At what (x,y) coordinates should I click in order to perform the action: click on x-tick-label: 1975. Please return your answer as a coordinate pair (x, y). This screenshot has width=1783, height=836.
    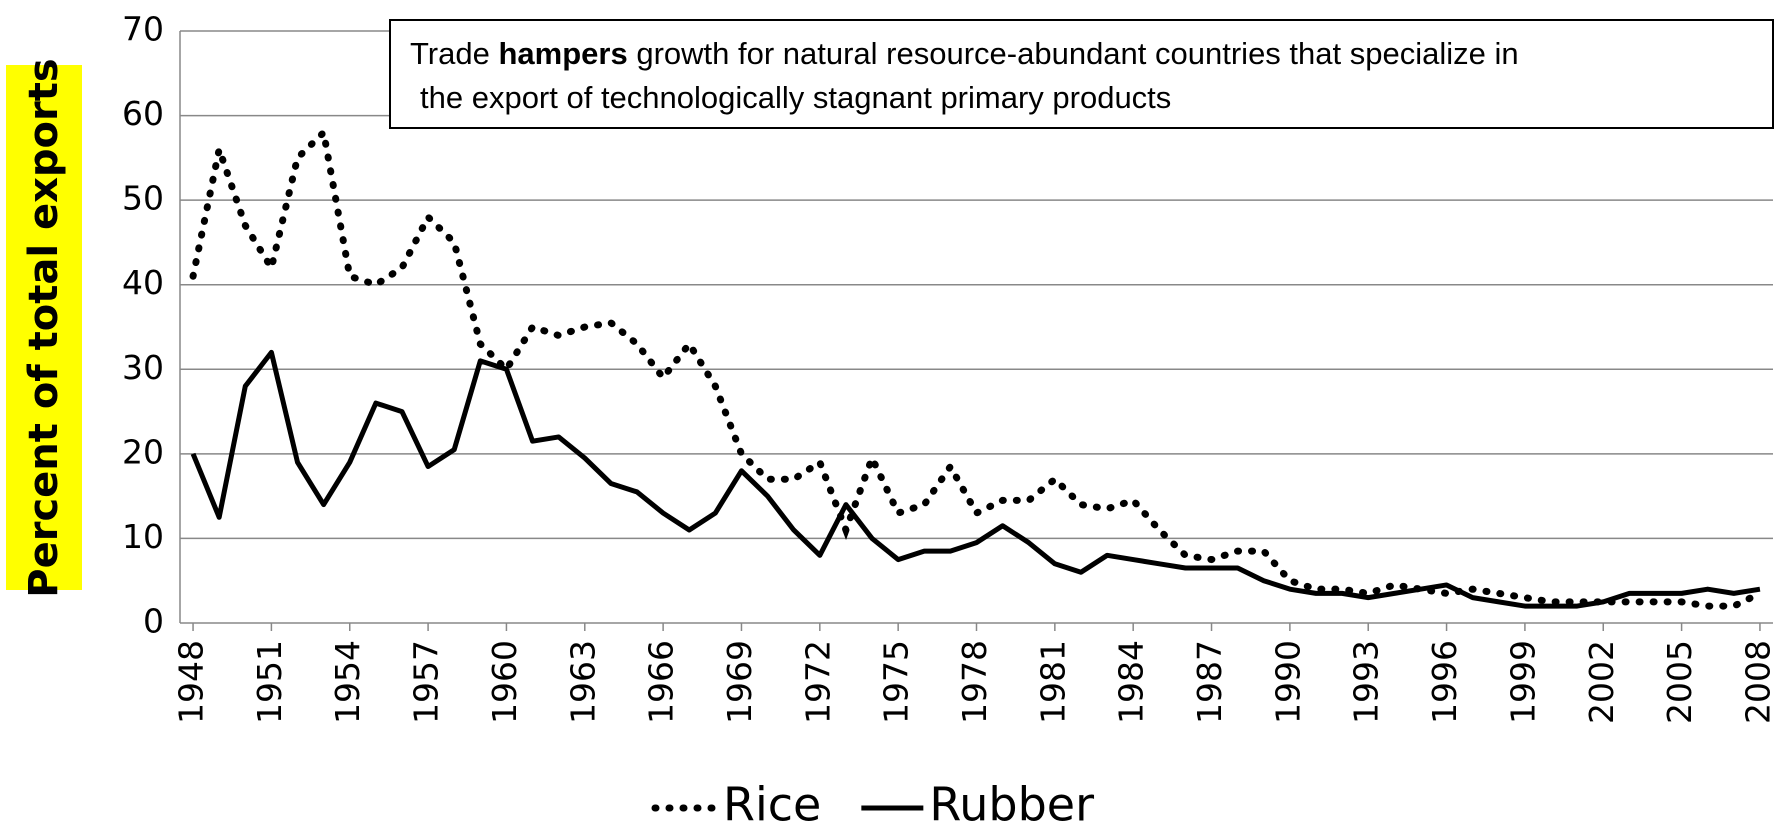
    Looking at the image, I should click on (896, 682).